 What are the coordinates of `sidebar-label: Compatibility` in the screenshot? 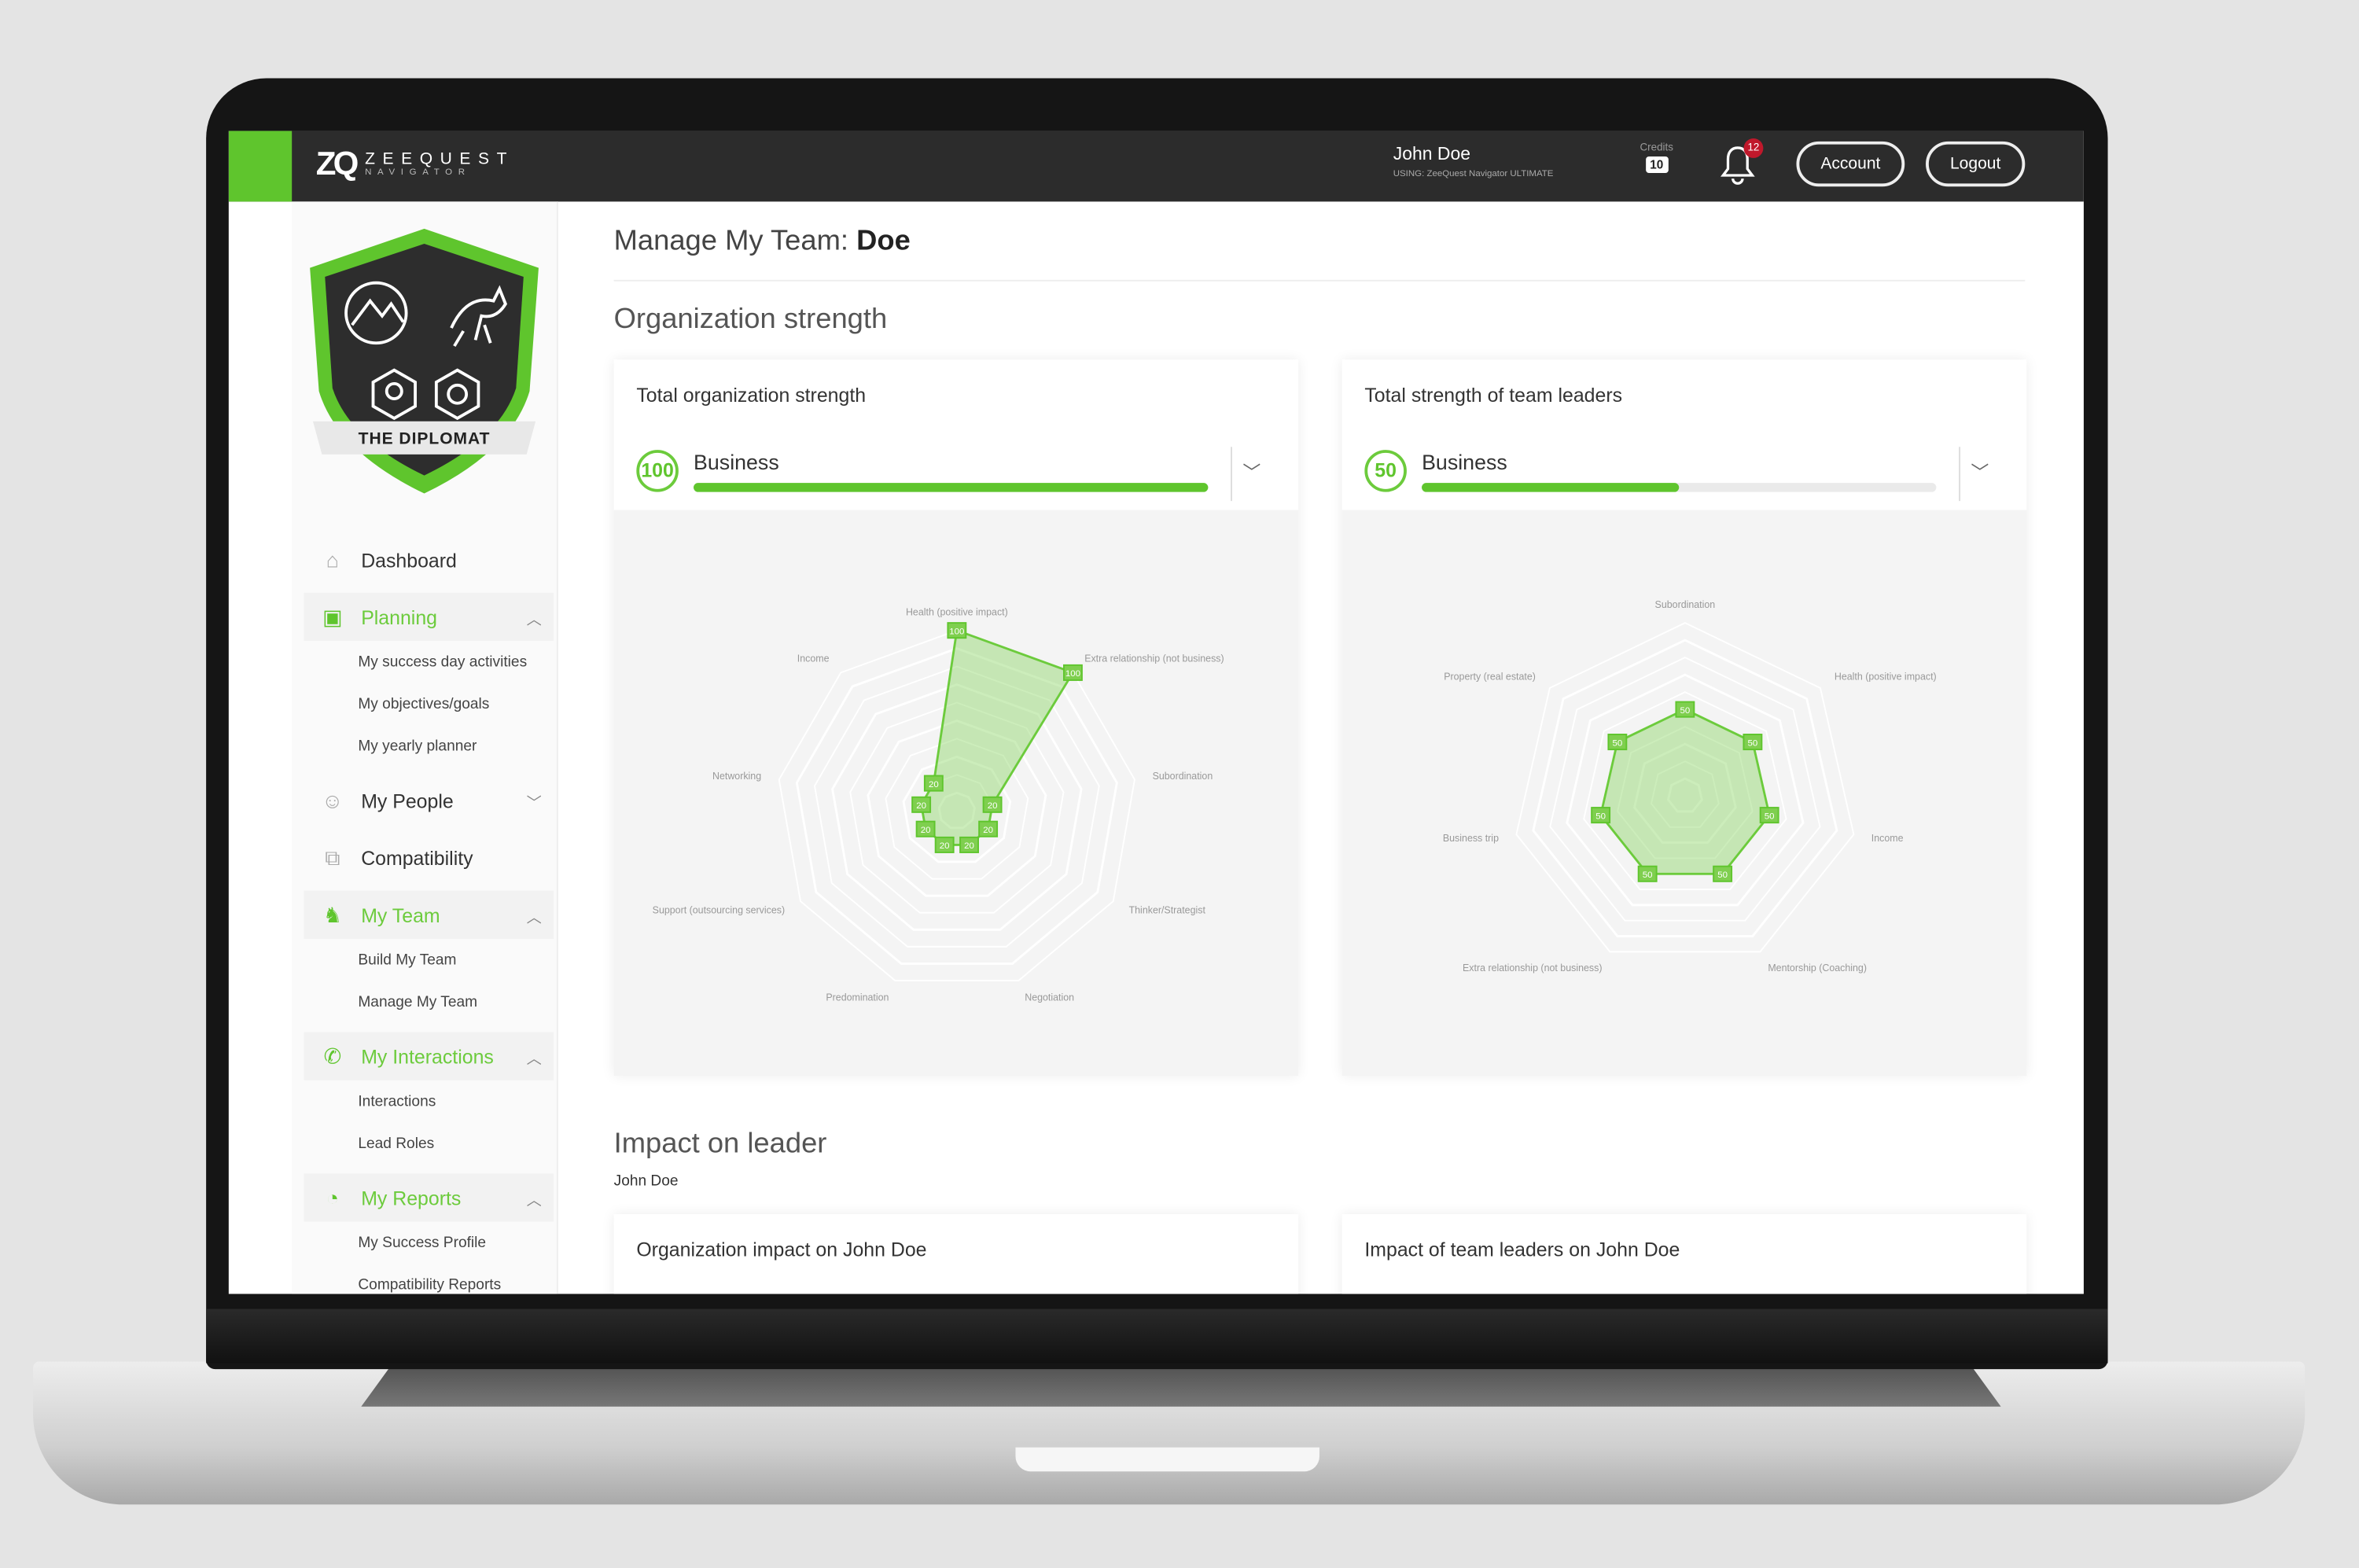 It's located at (417, 857).